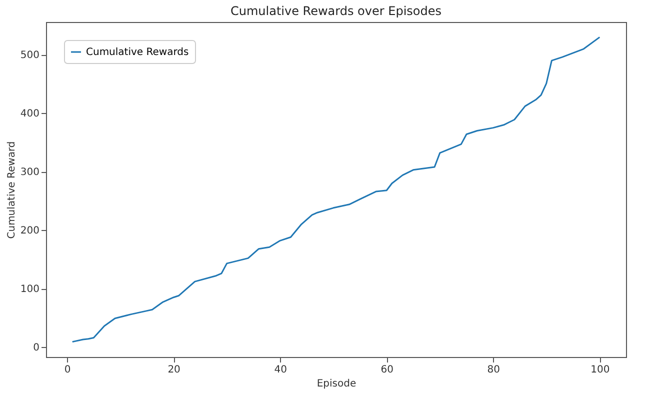 The width and height of the screenshot is (648, 401). Describe the element at coordinates (67, 370) in the screenshot. I see `x-tick-label: 0` at that location.